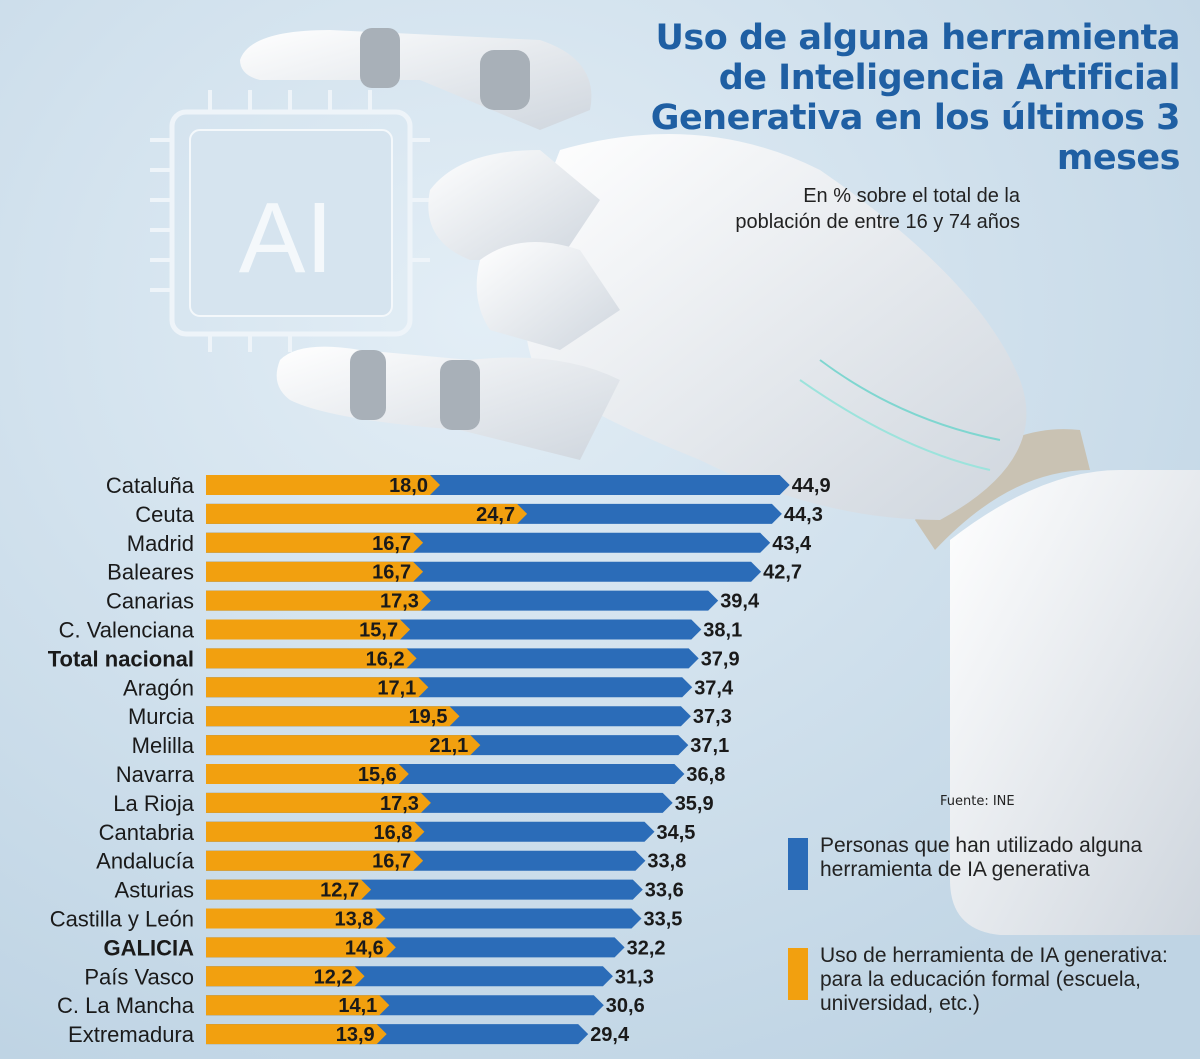 Image resolution: width=1200 pixels, height=1059 pixels. I want to click on value-label-orange: 15,7, so click(378, 631).